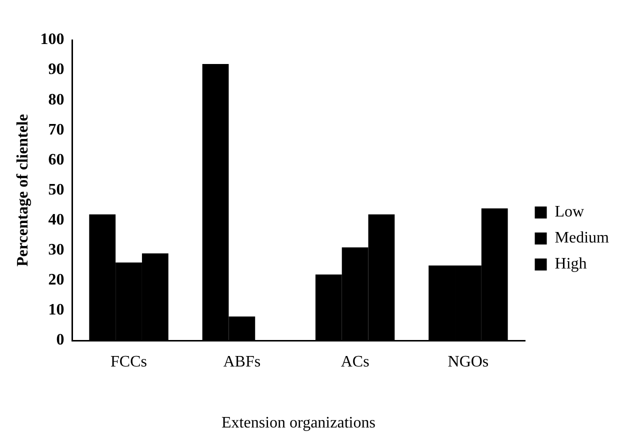 The image size is (639, 447). What do you see at coordinates (52, 39) in the screenshot?
I see `y-tick-label: 100` at bounding box center [52, 39].